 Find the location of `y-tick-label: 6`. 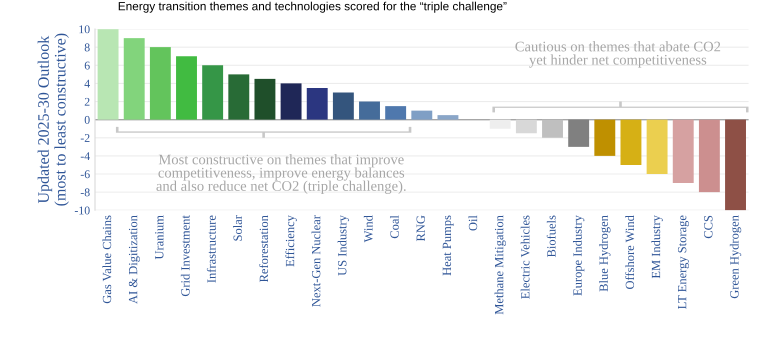

y-tick-label: 6 is located at coordinates (87, 66).